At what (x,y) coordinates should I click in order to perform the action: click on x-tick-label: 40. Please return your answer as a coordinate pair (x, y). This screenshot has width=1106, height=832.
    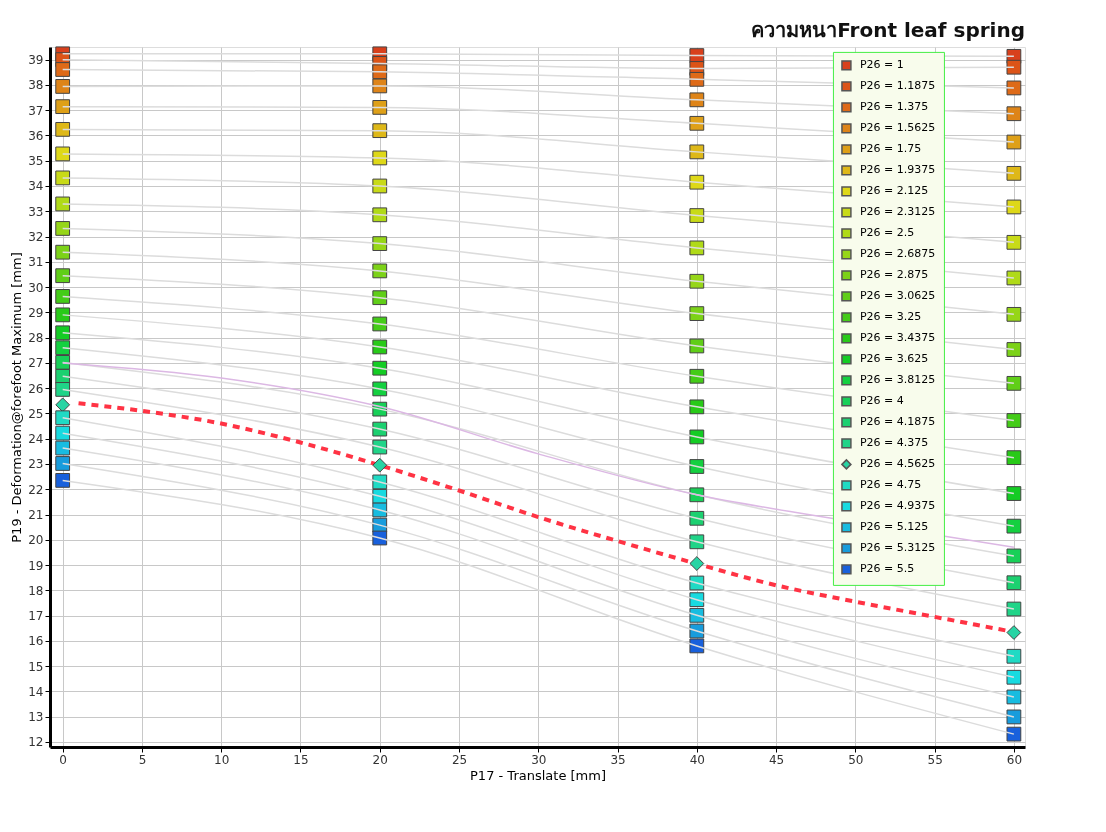
    Looking at the image, I should click on (697, 759).